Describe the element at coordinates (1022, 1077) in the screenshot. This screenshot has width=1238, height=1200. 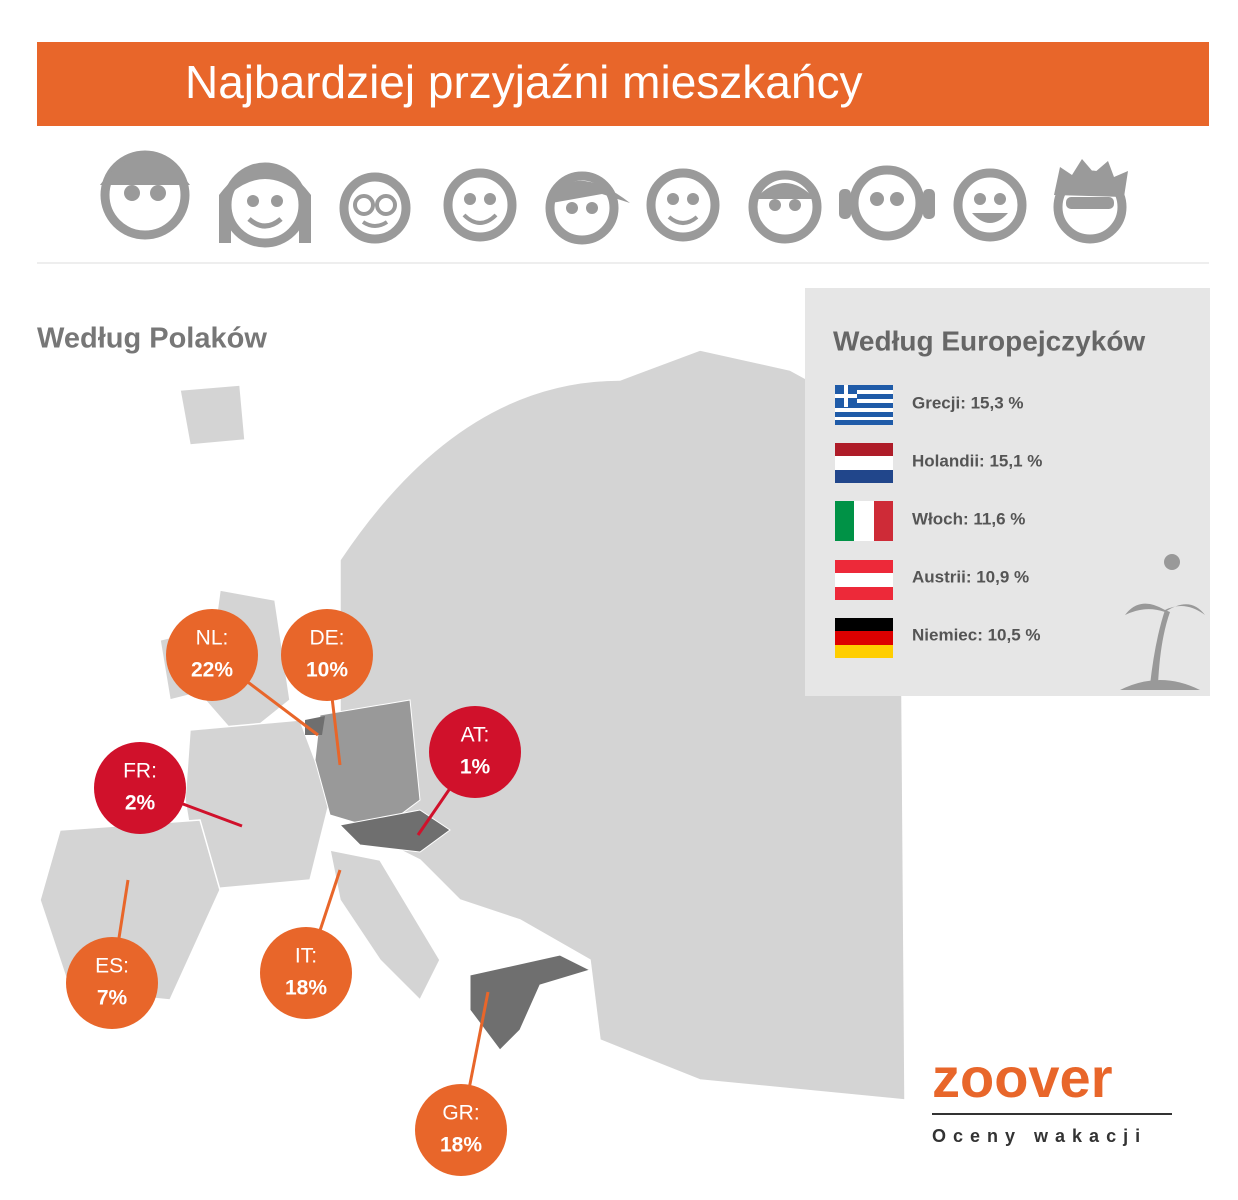
I see `logo: zoover` at that location.